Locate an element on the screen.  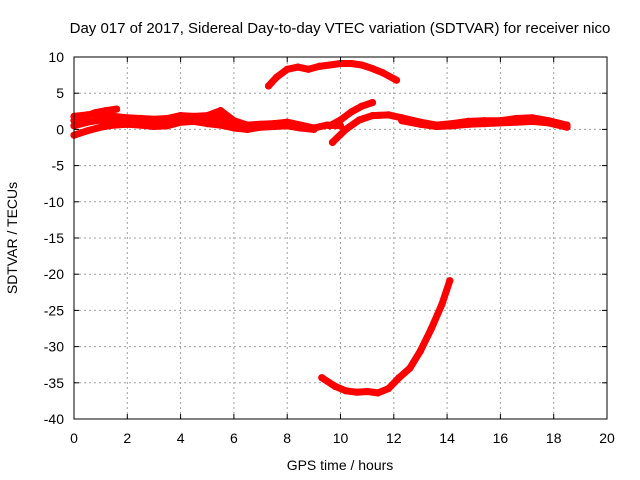
series-main-band-mid is located at coordinates (154, 122).